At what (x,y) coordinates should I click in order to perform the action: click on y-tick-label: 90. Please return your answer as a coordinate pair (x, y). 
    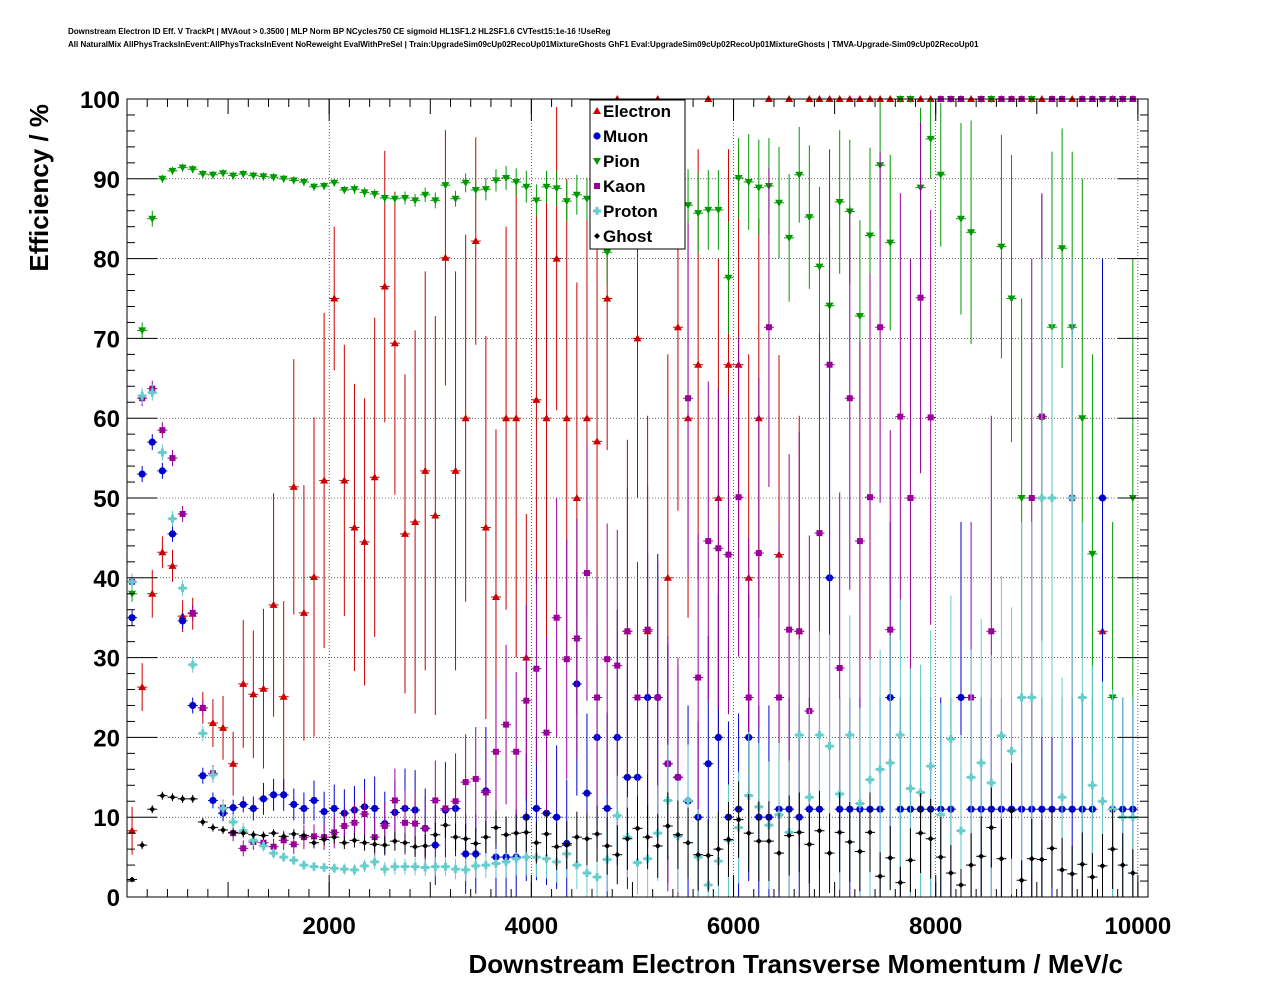
    Looking at the image, I should click on (106, 180).